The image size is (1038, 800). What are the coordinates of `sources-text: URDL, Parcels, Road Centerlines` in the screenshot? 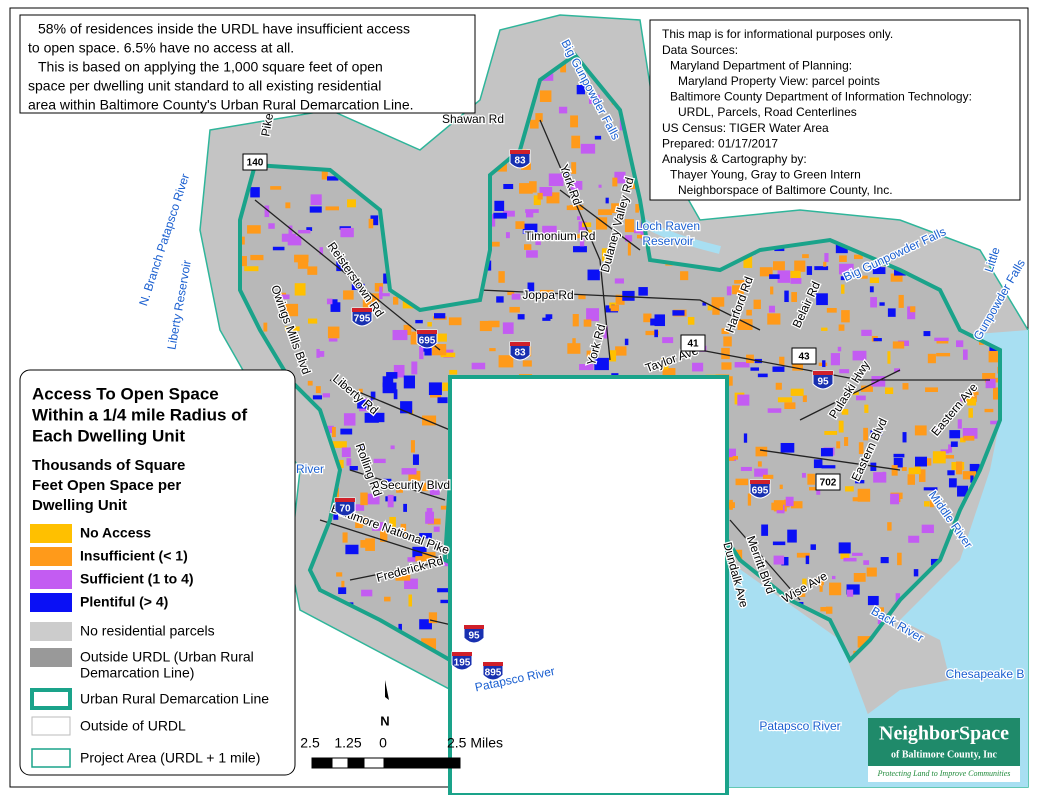 It's located at (767, 112).